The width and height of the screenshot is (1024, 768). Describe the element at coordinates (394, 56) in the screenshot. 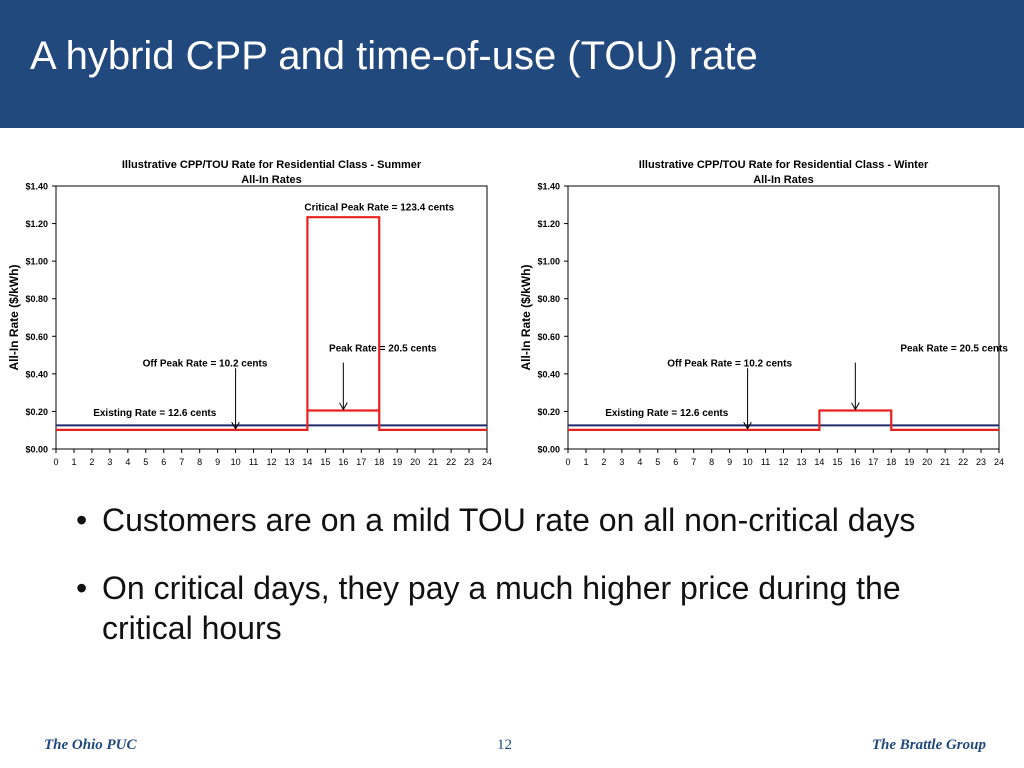

I see `slide-title: A hybrid CPP and time-of-use (TOU) rate` at that location.